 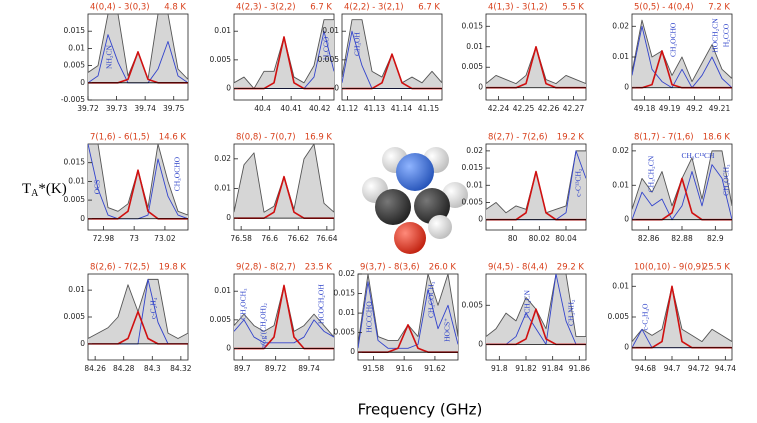 What do you see at coordinates (574, 108) in the screenshot?
I see `x-tick-label: 42.27` at bounding box center [574, 108].